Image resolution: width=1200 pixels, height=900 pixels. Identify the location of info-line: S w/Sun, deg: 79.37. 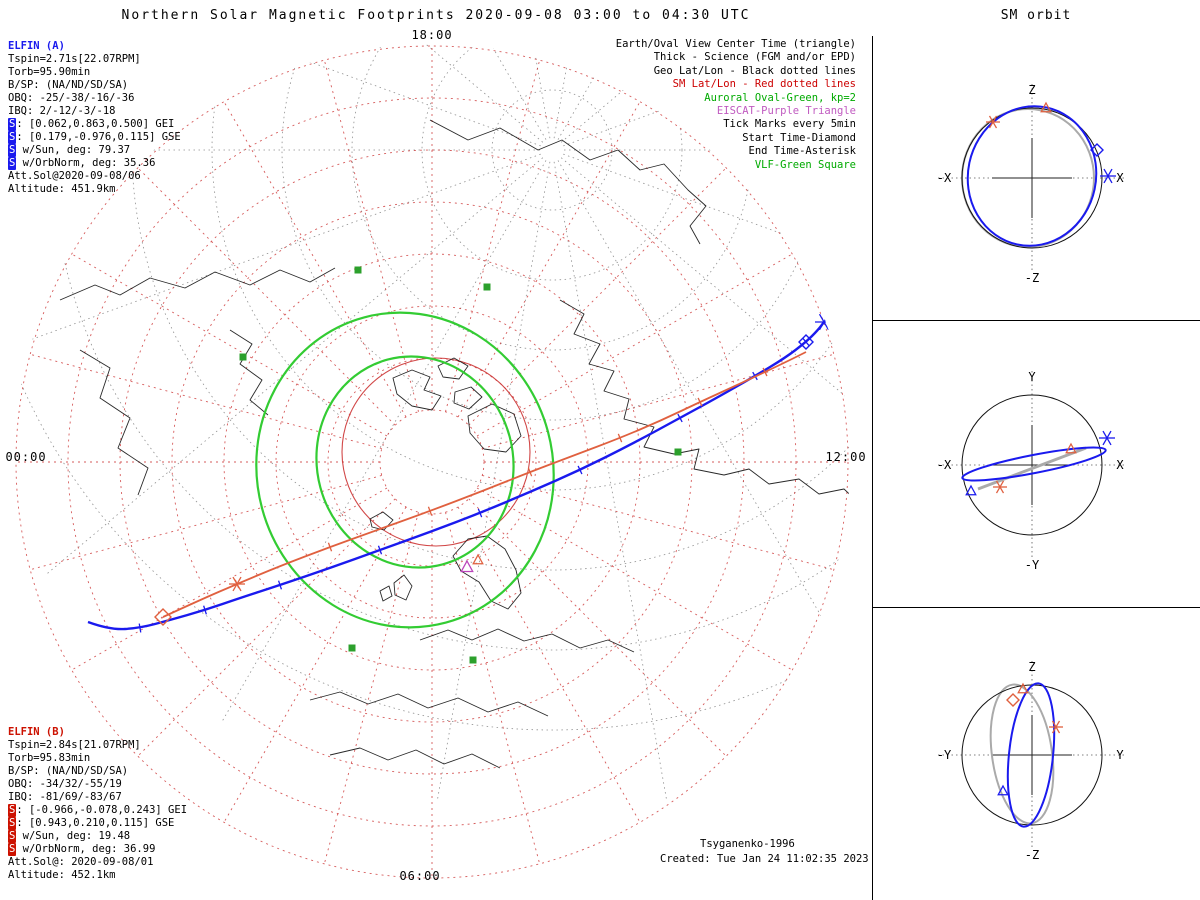
(69, 150).